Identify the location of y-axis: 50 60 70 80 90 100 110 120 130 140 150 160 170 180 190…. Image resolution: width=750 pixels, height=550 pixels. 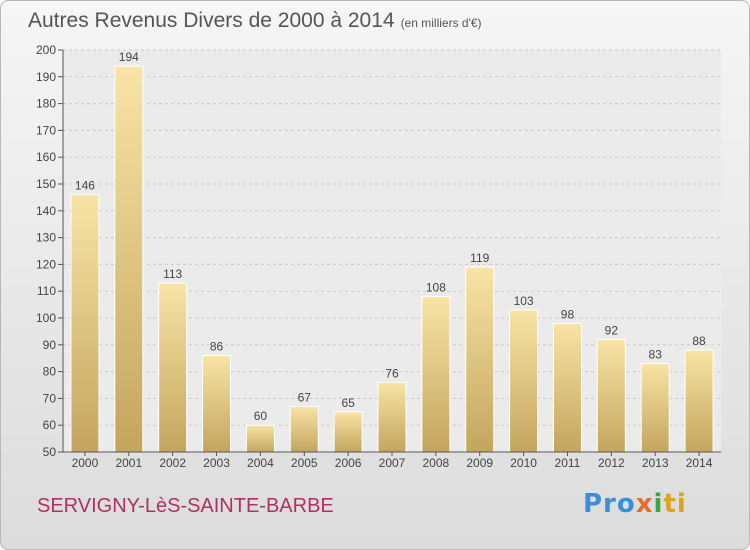
(50, 251).